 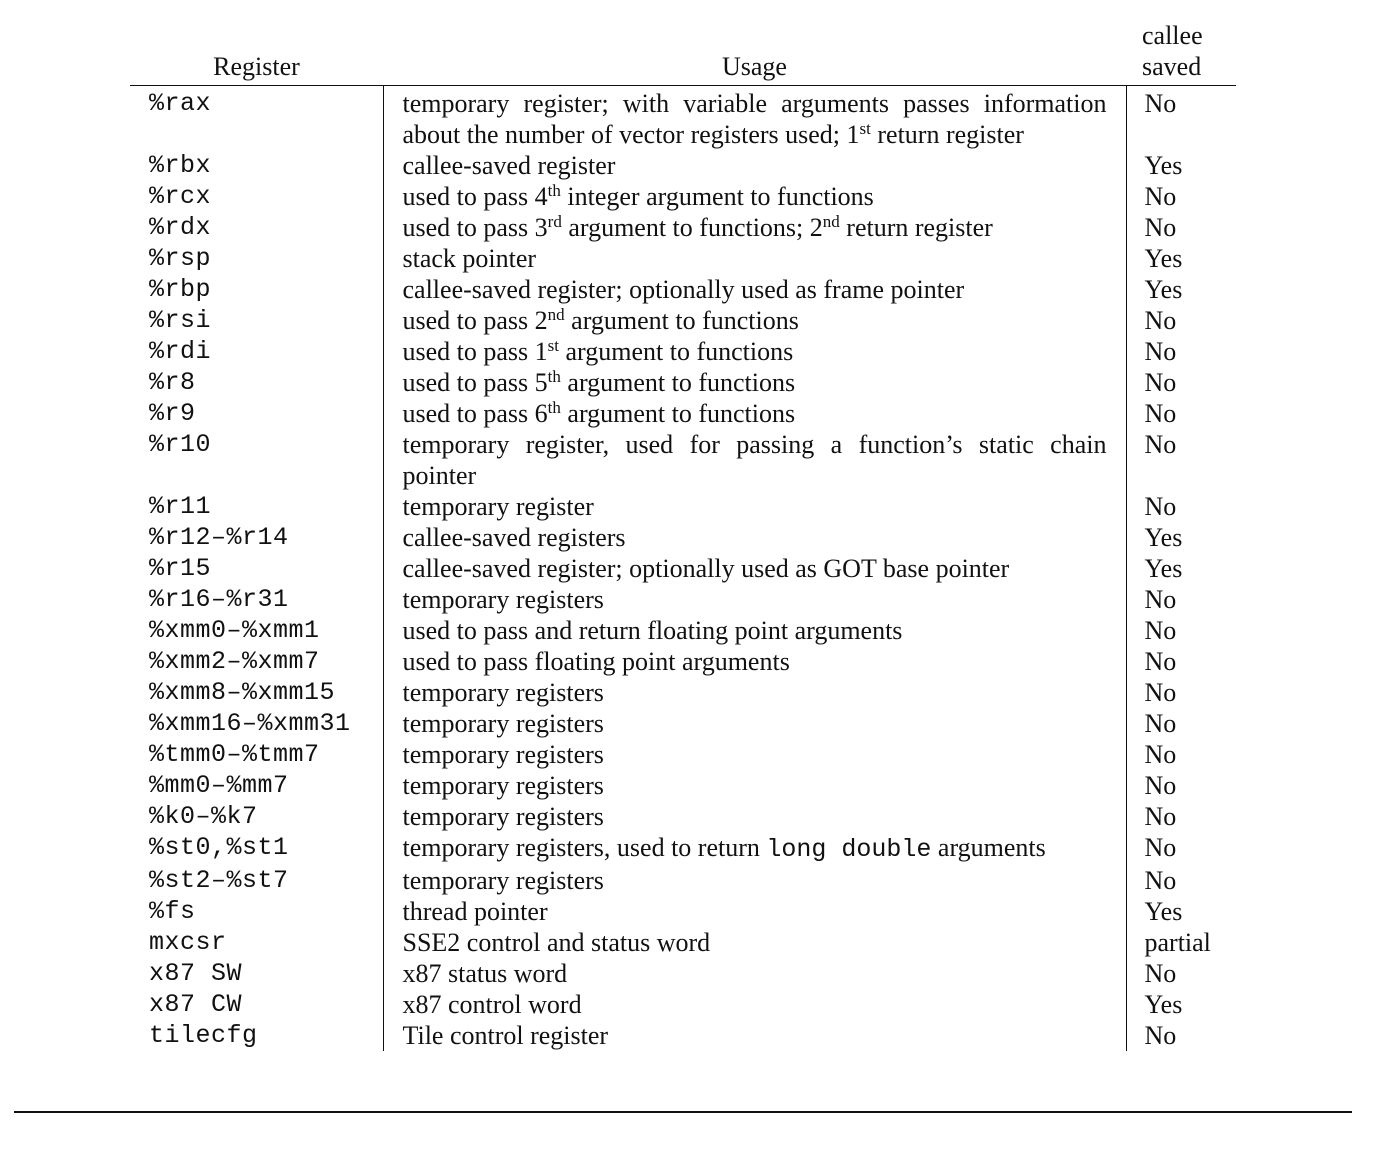 I want to click on register-cell: %rbp, so click(x=180, y=289).